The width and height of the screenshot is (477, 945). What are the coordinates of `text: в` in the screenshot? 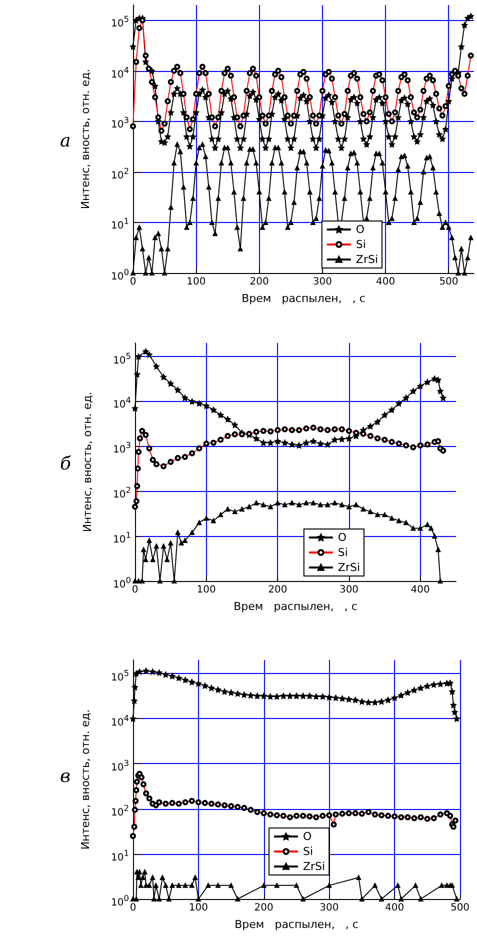 It's located at (65, 776).